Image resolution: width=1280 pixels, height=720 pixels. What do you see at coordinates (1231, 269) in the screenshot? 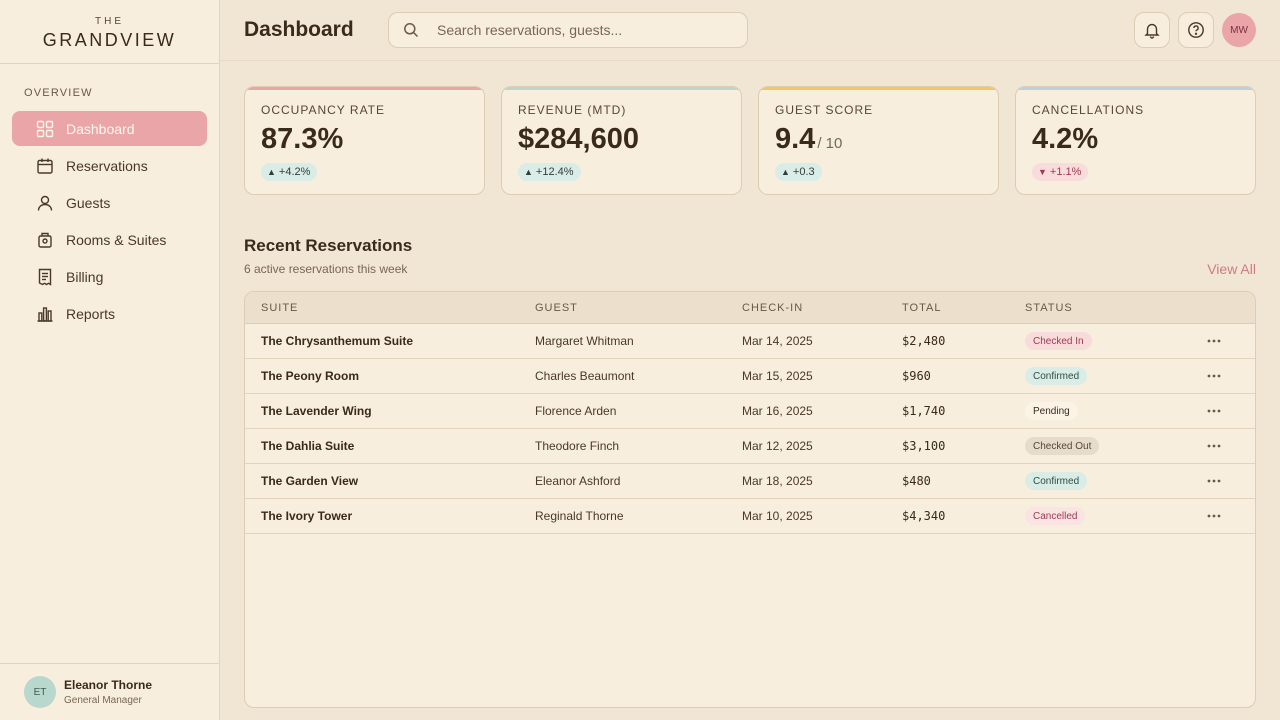
I see `view-all-link: View All` at bounding box center [1231, 269].